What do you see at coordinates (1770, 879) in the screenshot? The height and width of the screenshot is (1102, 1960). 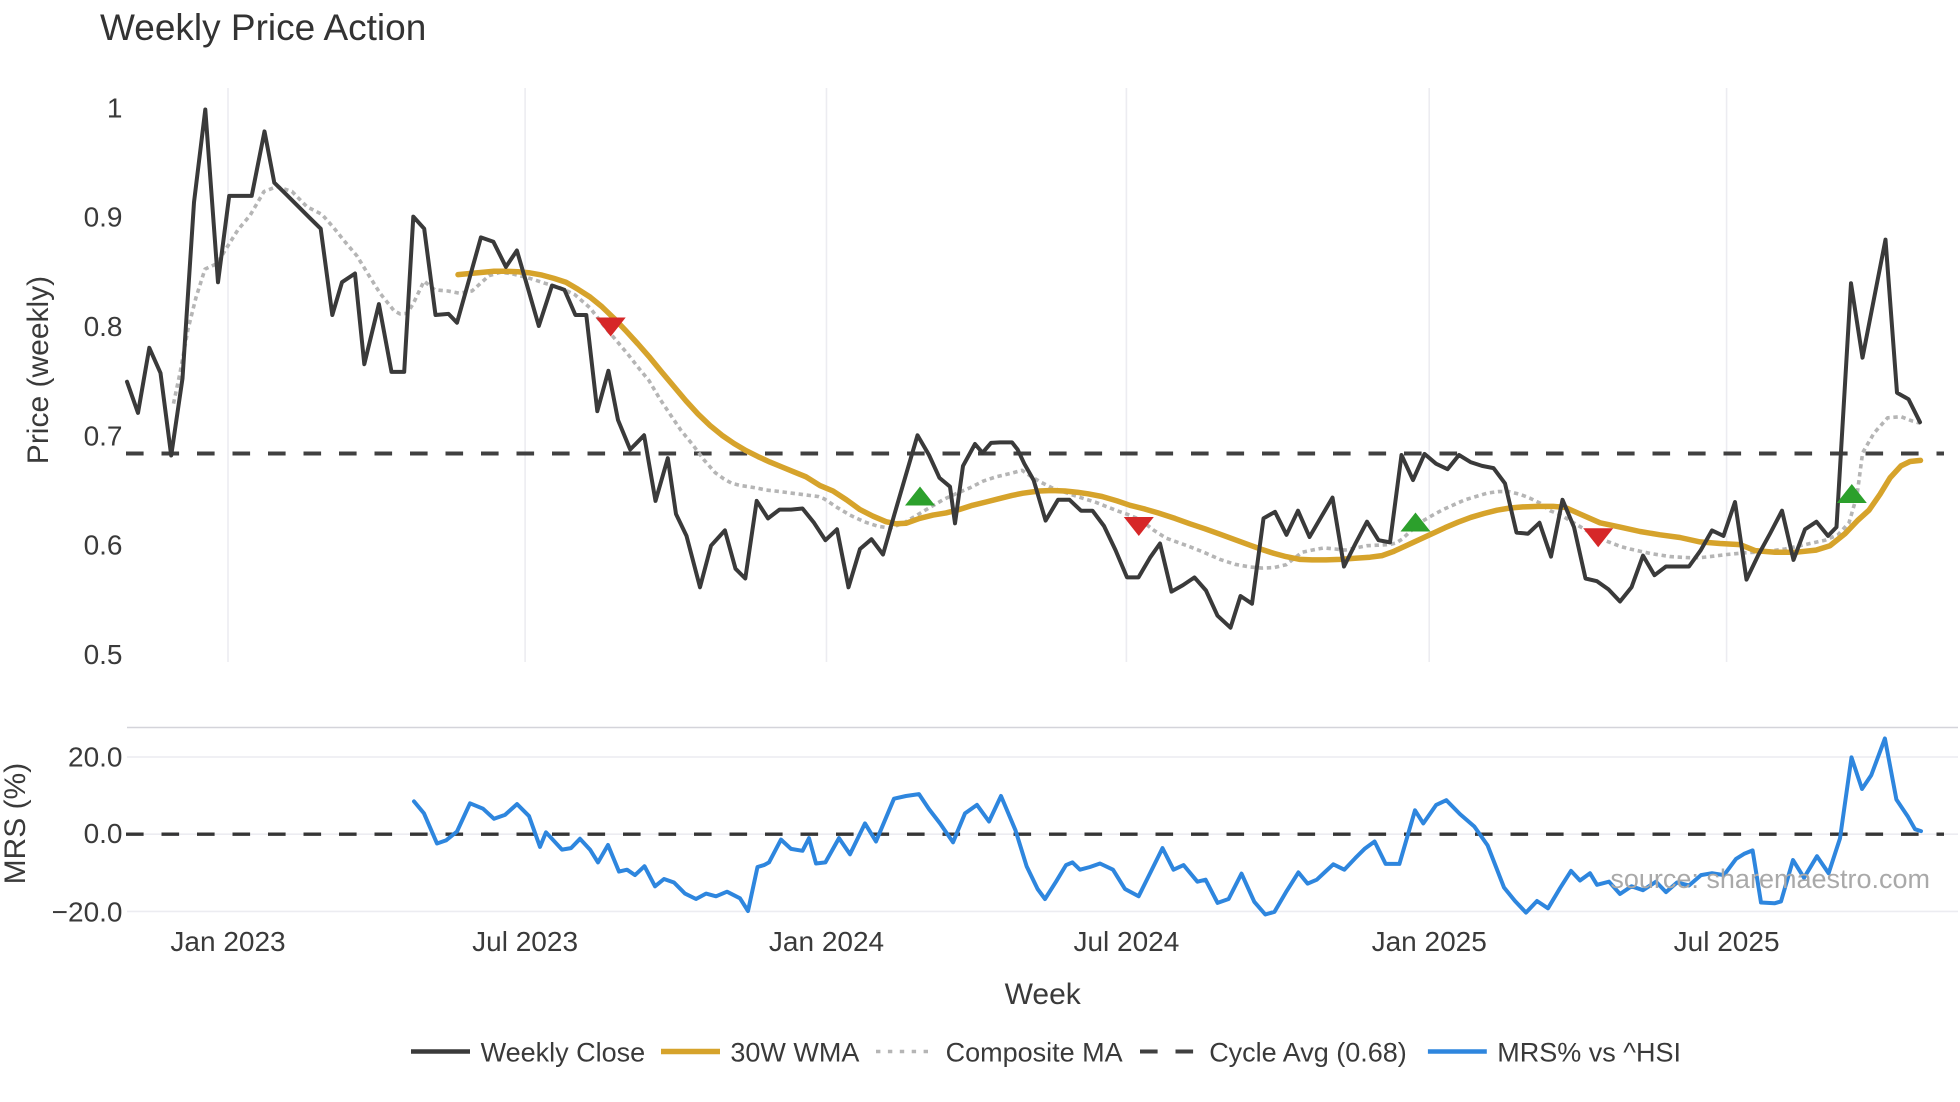 I see `svg-text: source: sharemaestro.com` at bounding box center [1770, 879].